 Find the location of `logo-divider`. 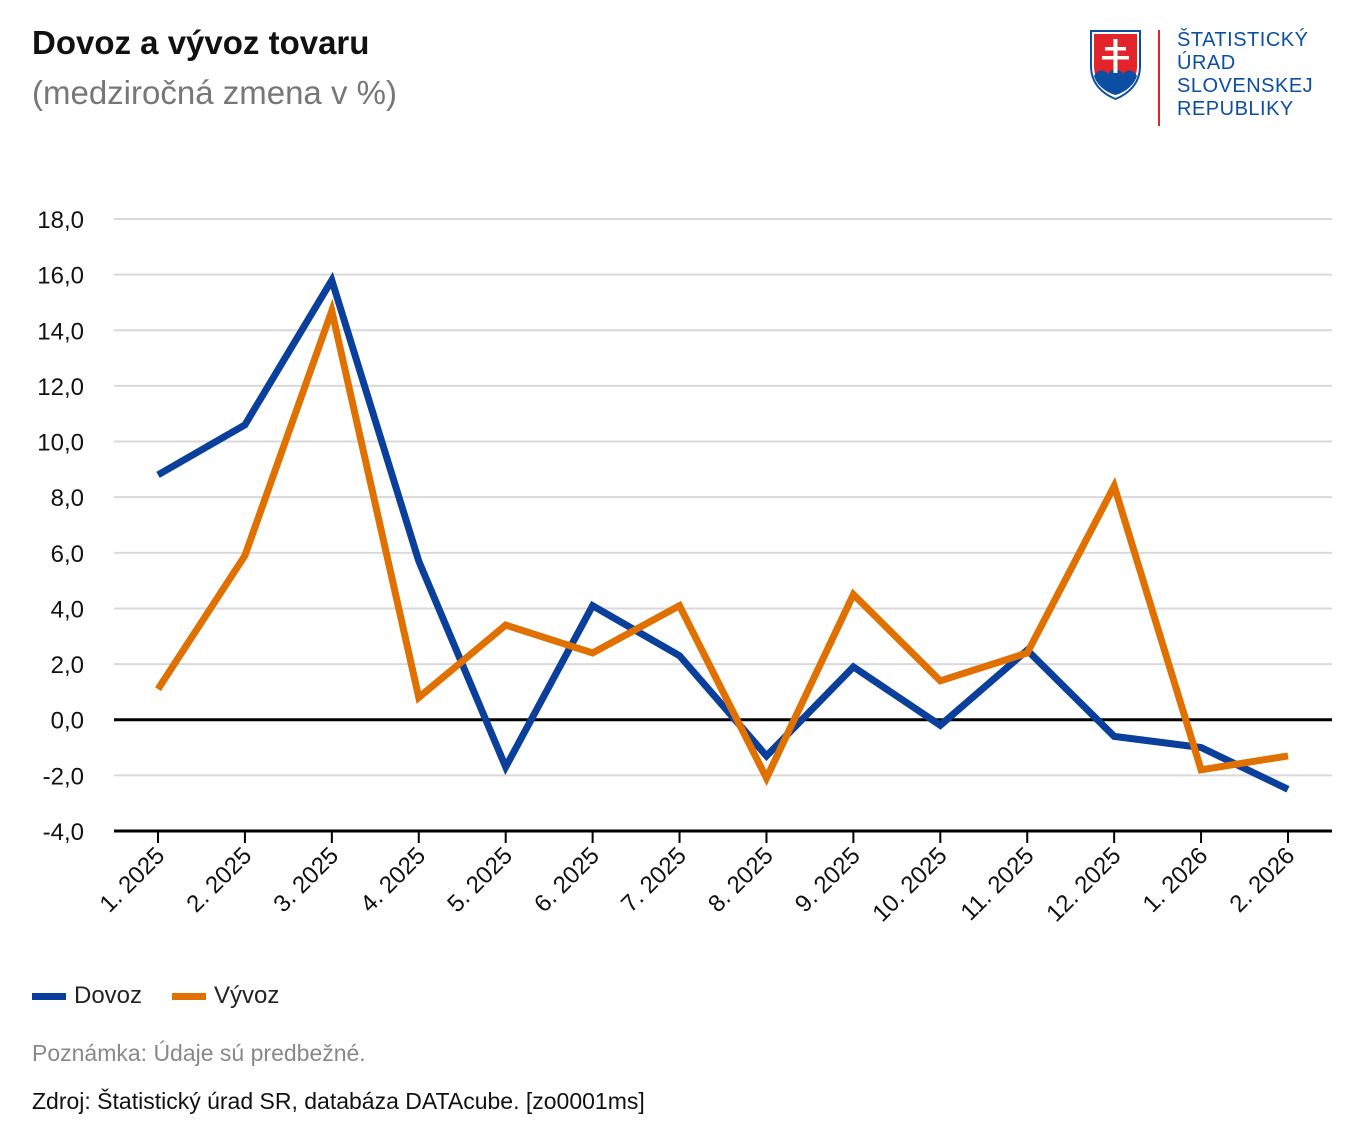

logo-divider is located at coordinates (1159, 78).